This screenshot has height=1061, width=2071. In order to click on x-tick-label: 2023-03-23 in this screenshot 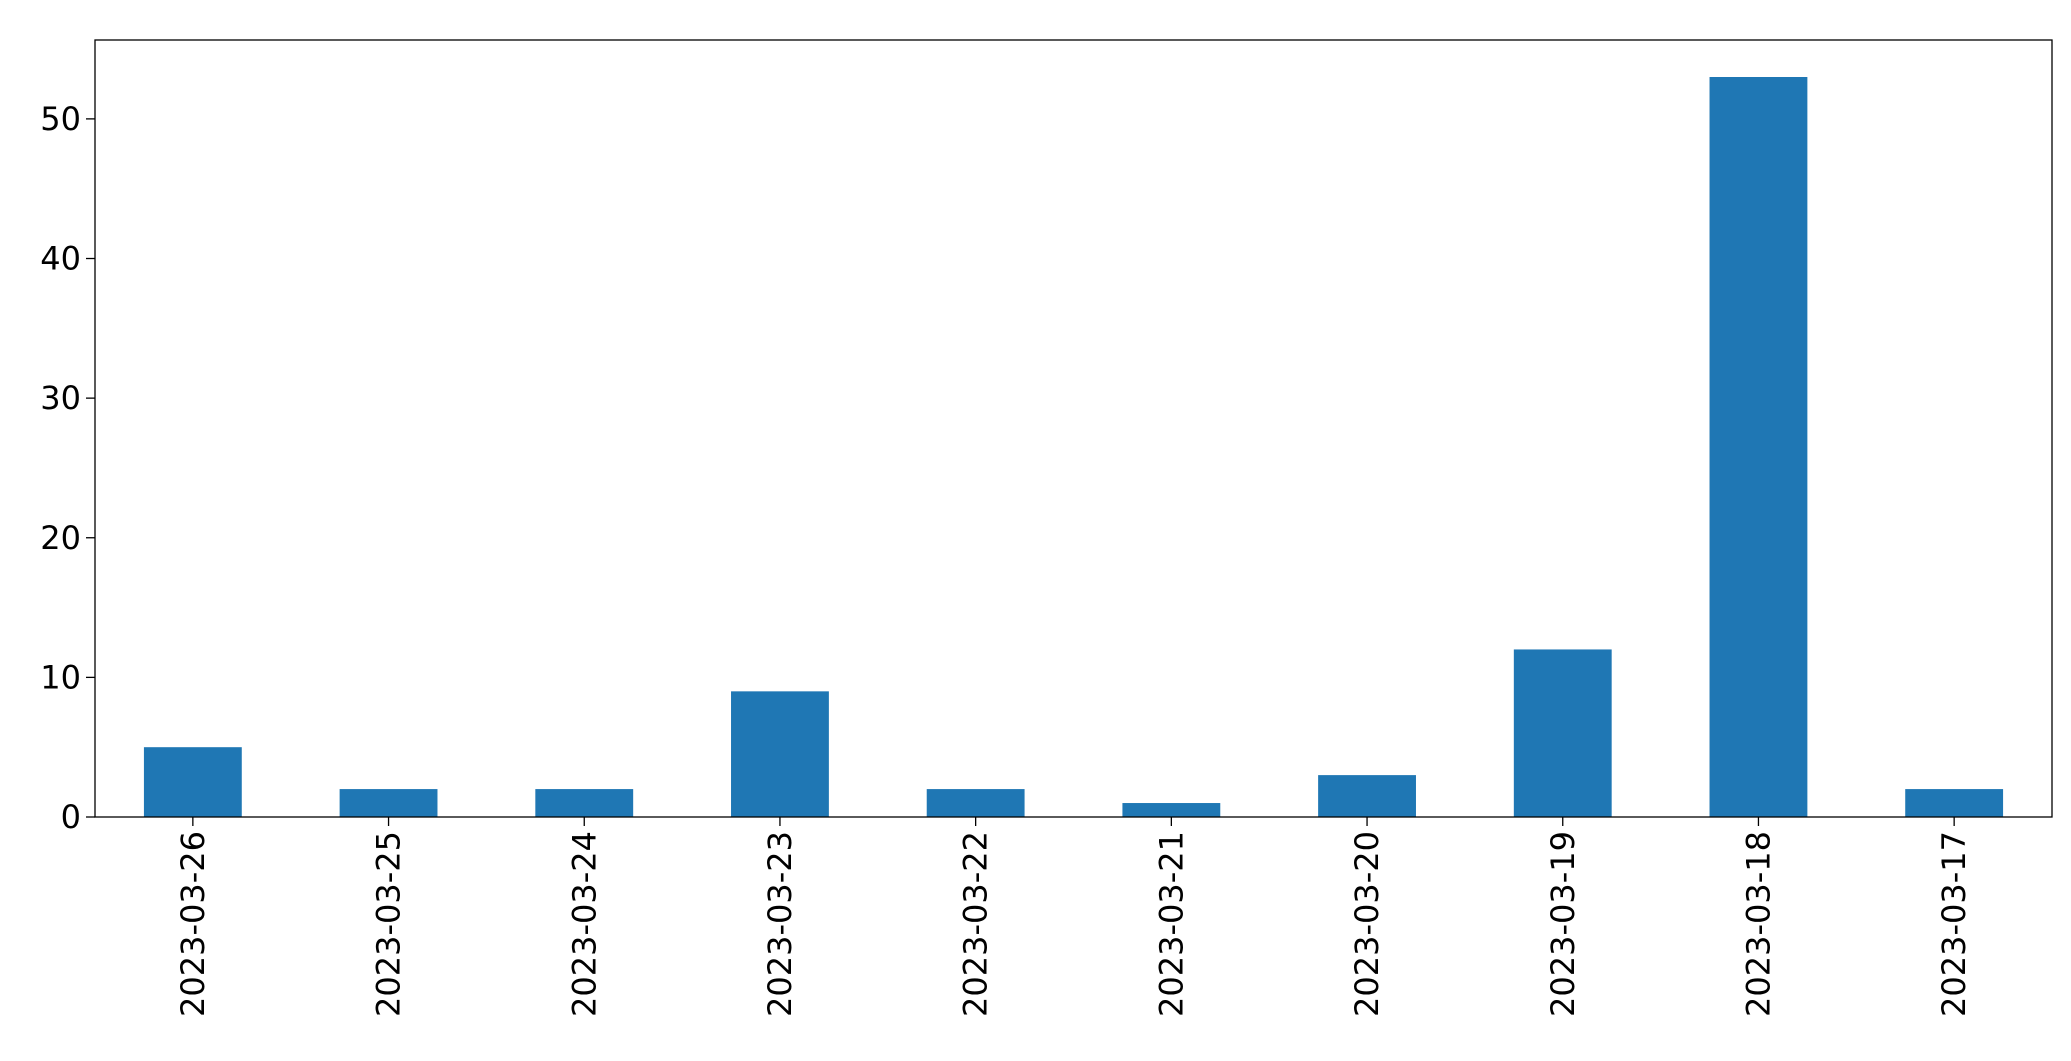, I will do `click(780, 924)`.